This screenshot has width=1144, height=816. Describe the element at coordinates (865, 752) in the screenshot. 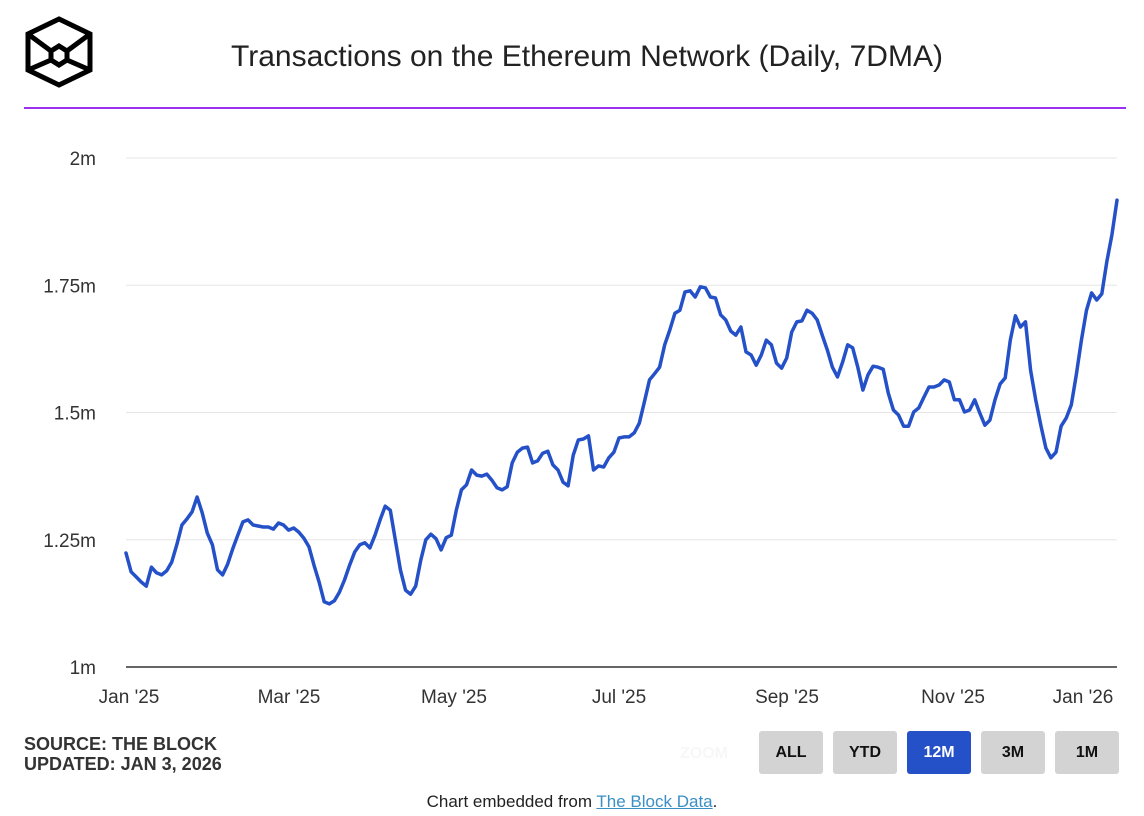

I see `zoom-ytd-button: YTD` at that location.